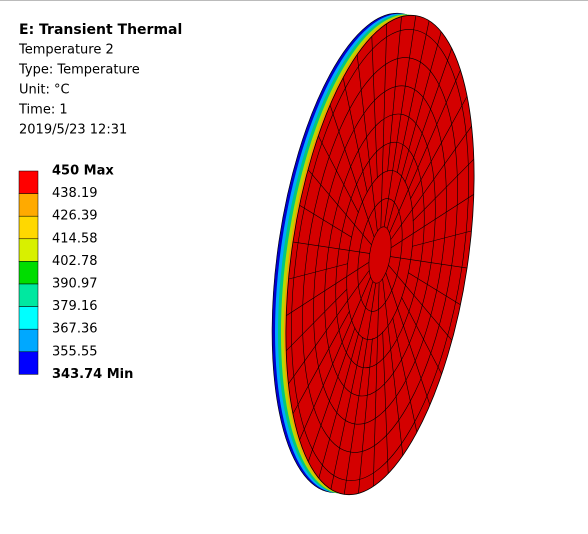 The width and height of the screenshot is (588, 534). I want to click on legend-label: 390.97, so click(75, 284).